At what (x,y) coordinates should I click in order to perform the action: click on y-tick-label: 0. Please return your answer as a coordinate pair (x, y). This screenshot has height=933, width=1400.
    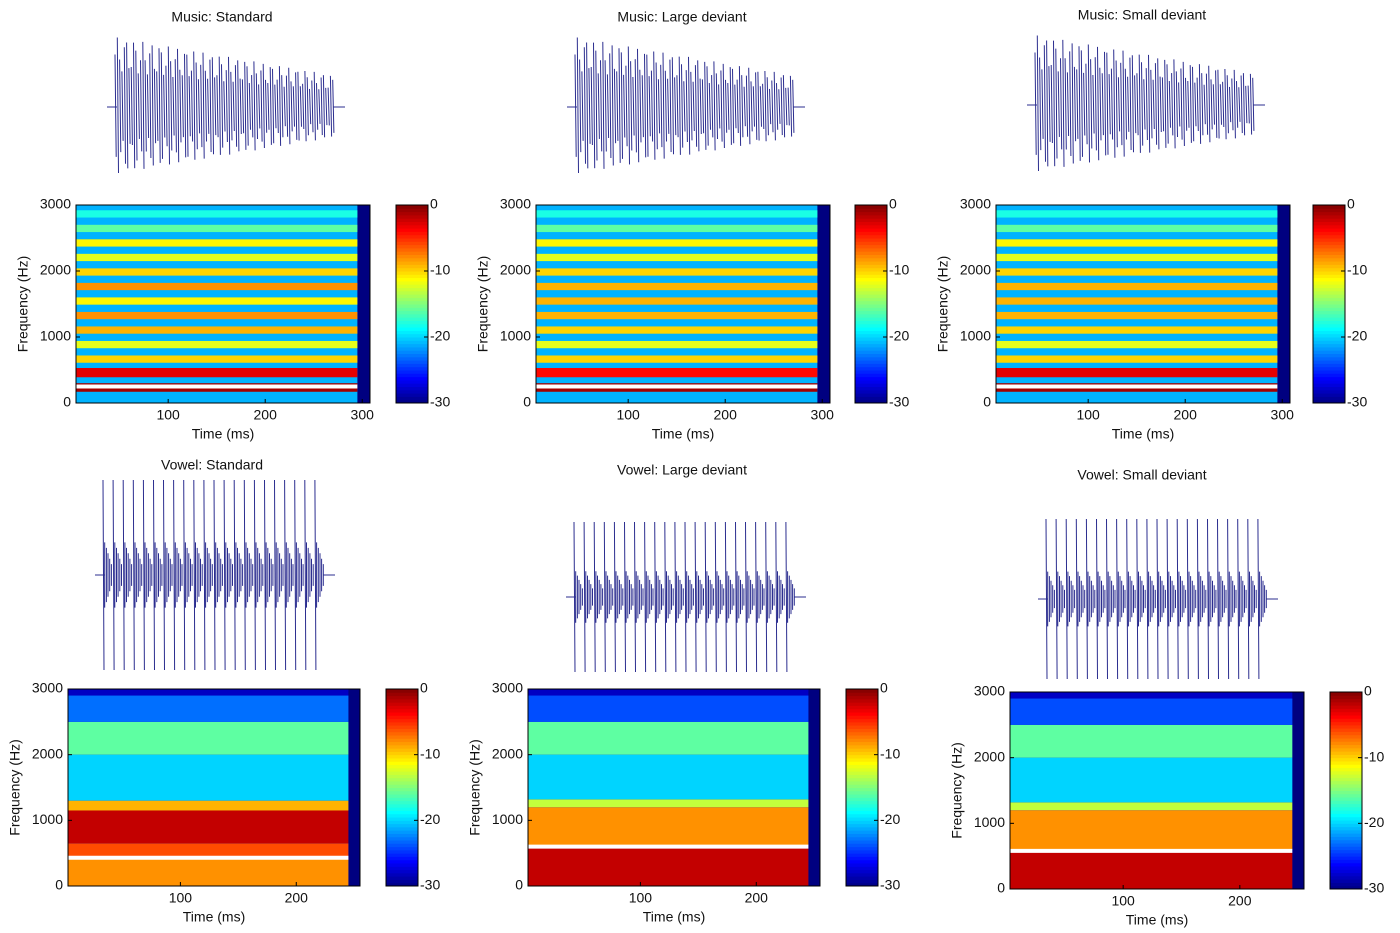
    Looking at the image, I should click on (1001, 888).